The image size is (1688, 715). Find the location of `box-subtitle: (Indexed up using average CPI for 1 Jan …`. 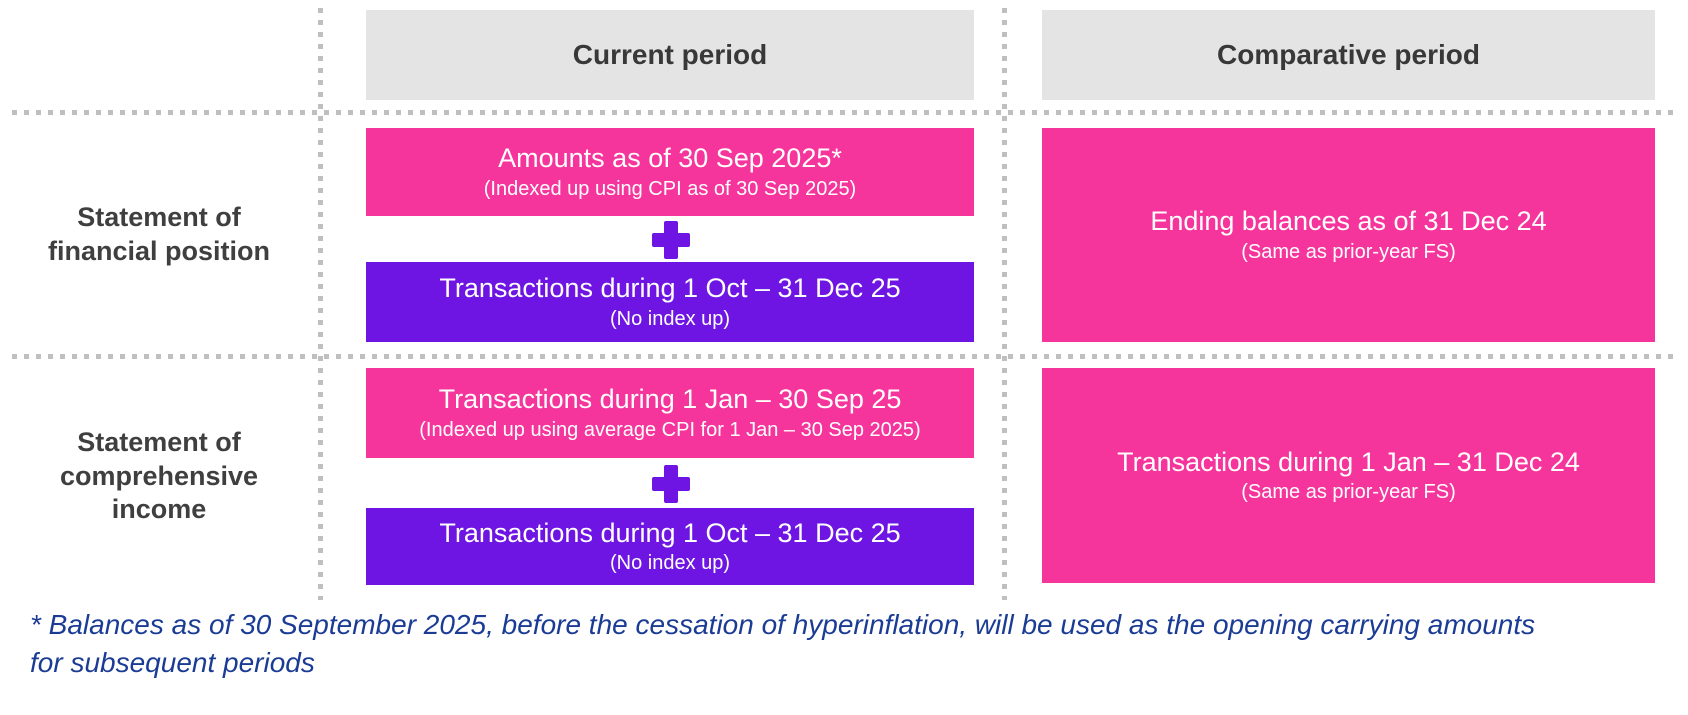

box-subtitle: (Indexed up using average CPI for 1 Jan … is located at coordinates (670, 429).